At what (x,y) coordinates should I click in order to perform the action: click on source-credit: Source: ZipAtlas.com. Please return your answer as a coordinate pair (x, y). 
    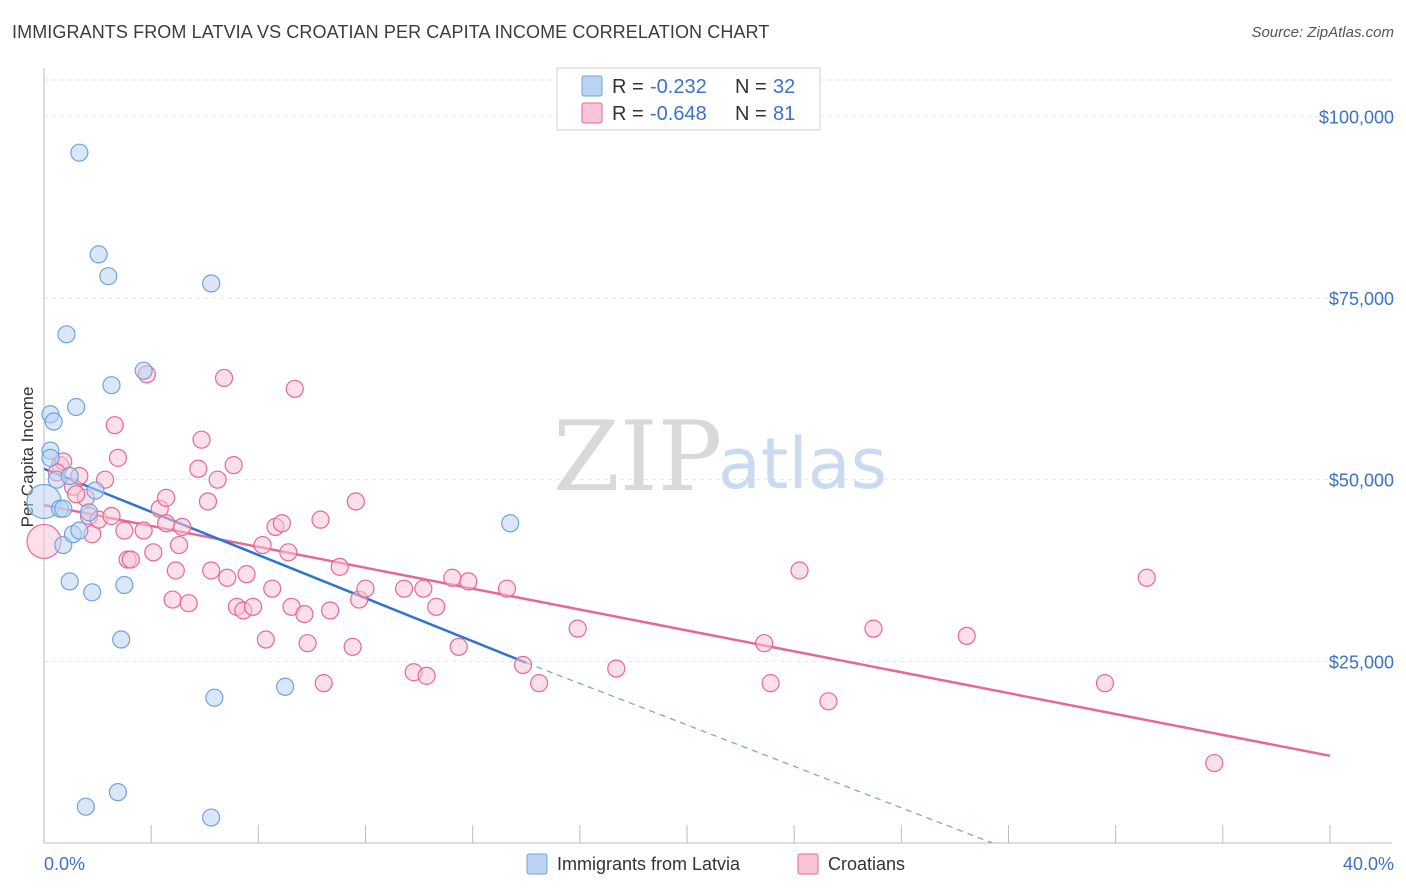
    Looking at the image, I should click on (1322, 32).